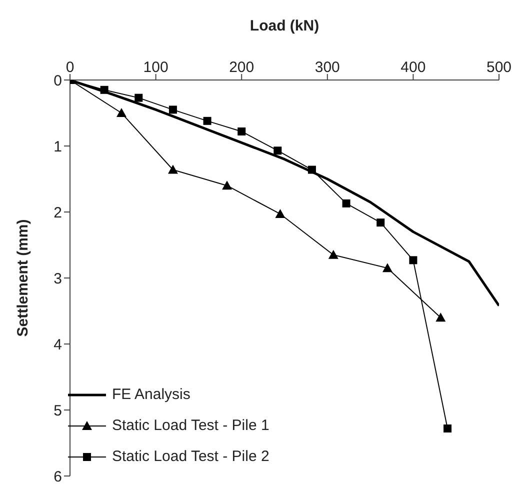 The height and width of the screenshot is (491, 519). I want to click on x-tick-label: 200, so click(241, 67).